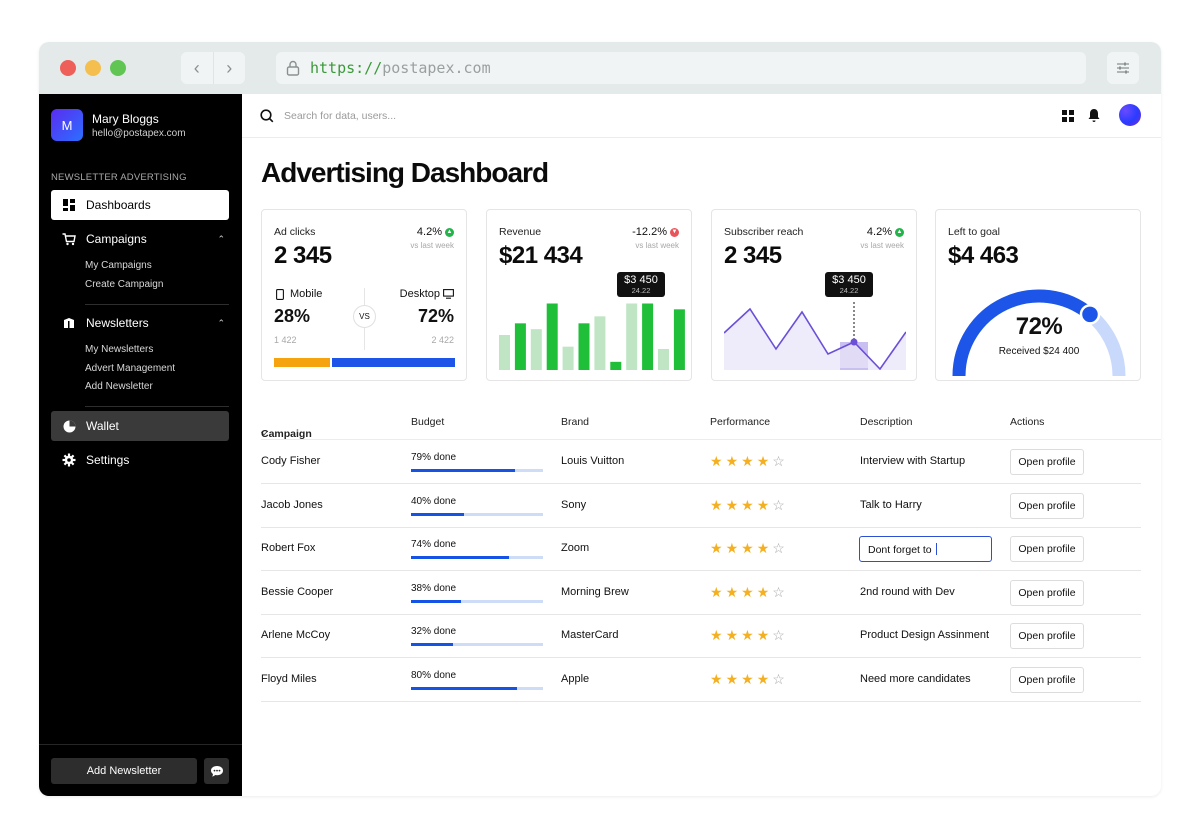  Describe the element at coordinates (157, 304) in the screenshot. I see `sidebar-divider` at that location.